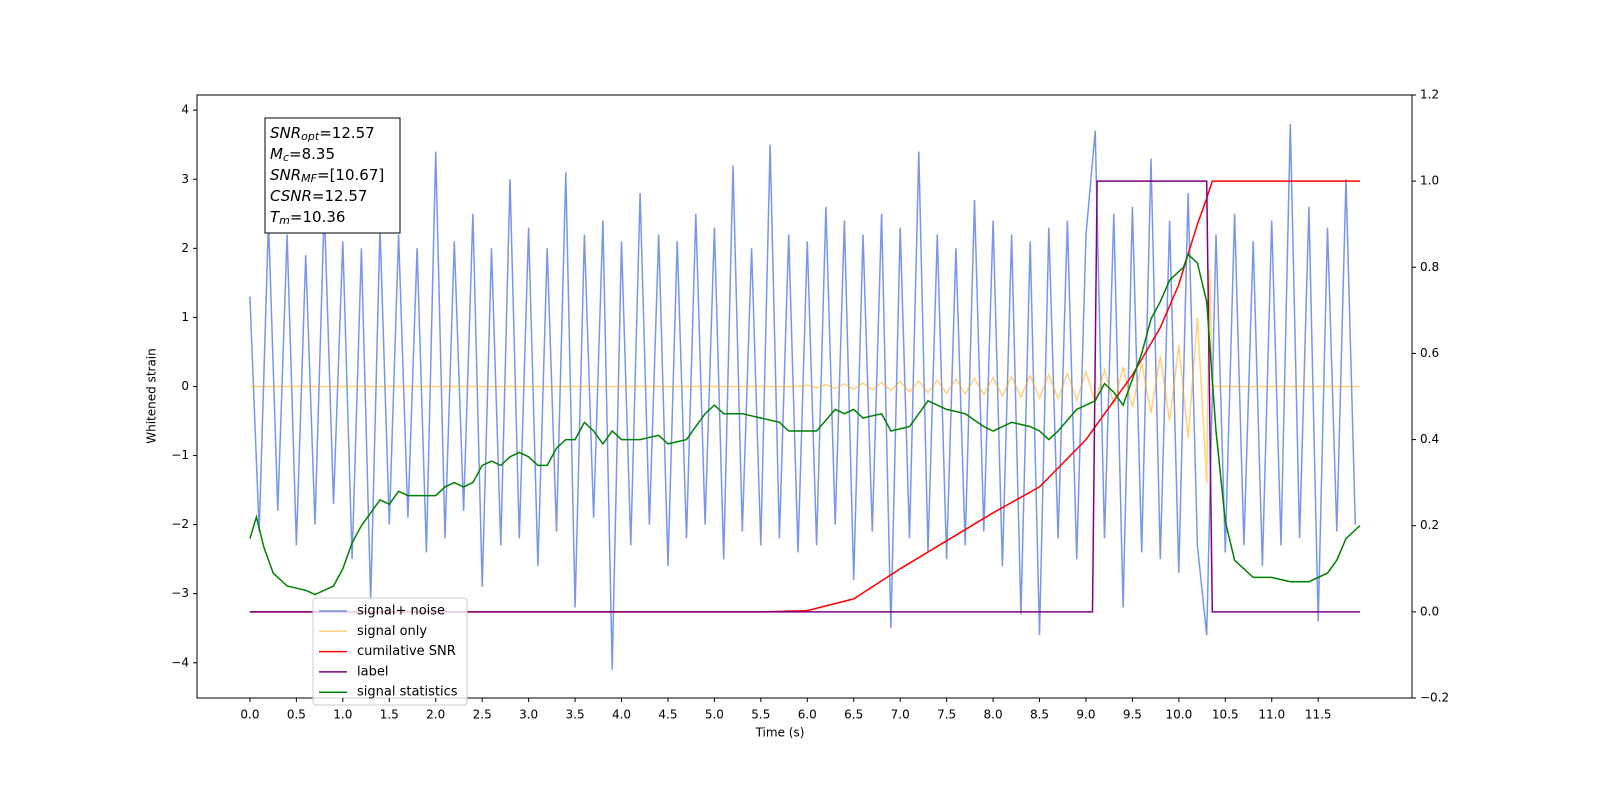 This screenshot has width=1600, height=804. I want to click on y-tick-label: −1, so click(180, 455).